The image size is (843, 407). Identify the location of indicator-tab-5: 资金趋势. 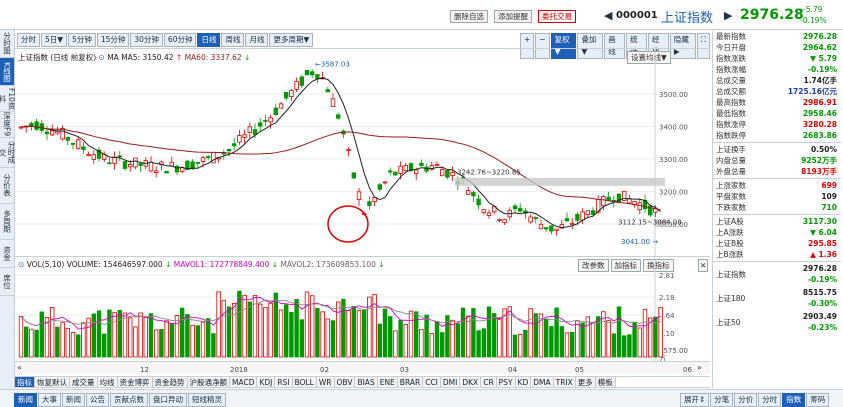
(170, 382).